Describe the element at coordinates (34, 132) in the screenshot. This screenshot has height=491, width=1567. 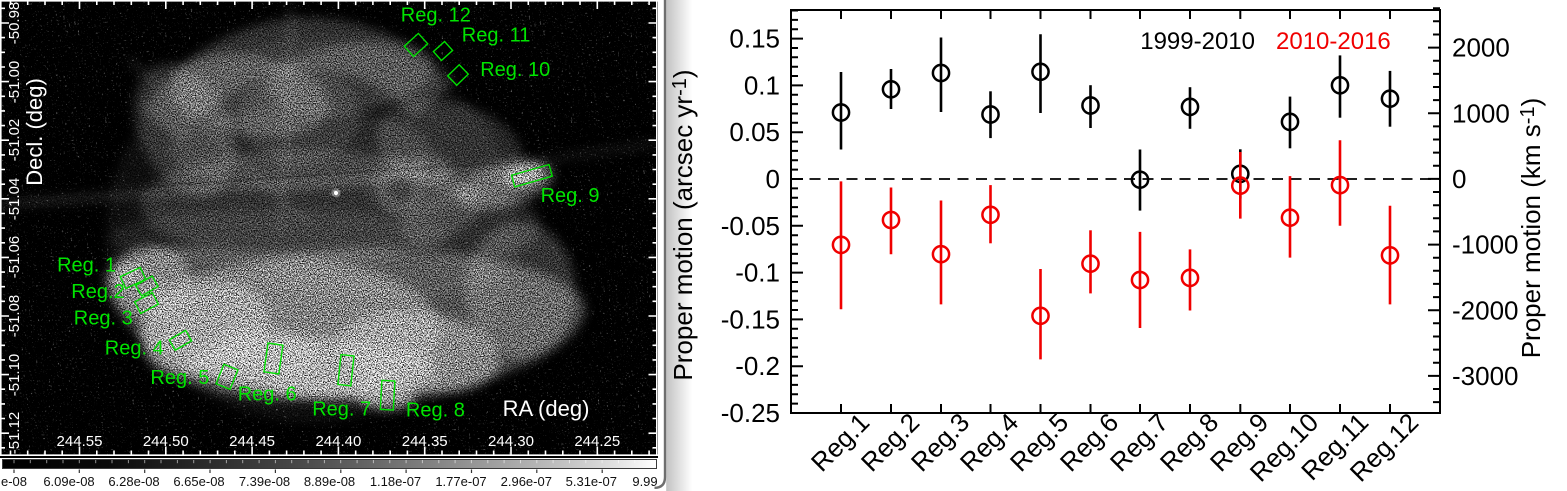
I see `svg-text: Decl. (deg)` at that location.